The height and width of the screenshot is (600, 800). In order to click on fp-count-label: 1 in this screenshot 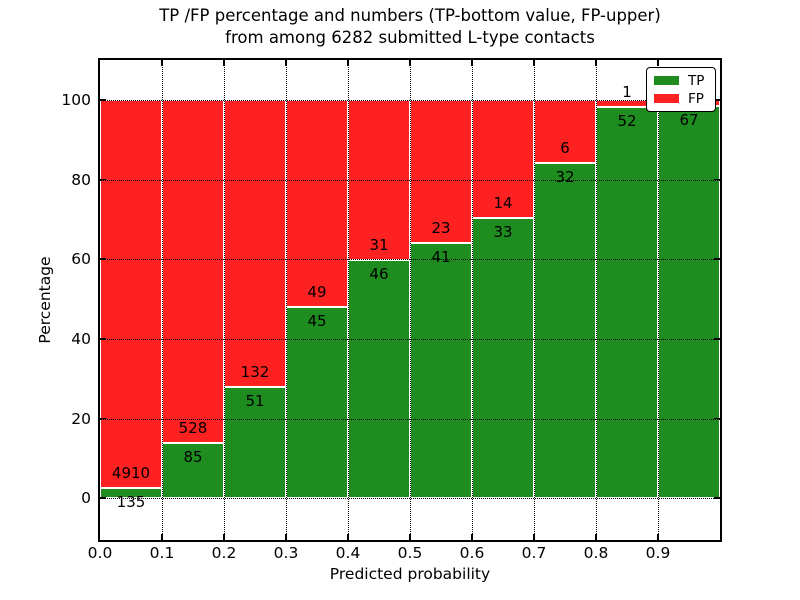, I will do `click(627, 92)`.